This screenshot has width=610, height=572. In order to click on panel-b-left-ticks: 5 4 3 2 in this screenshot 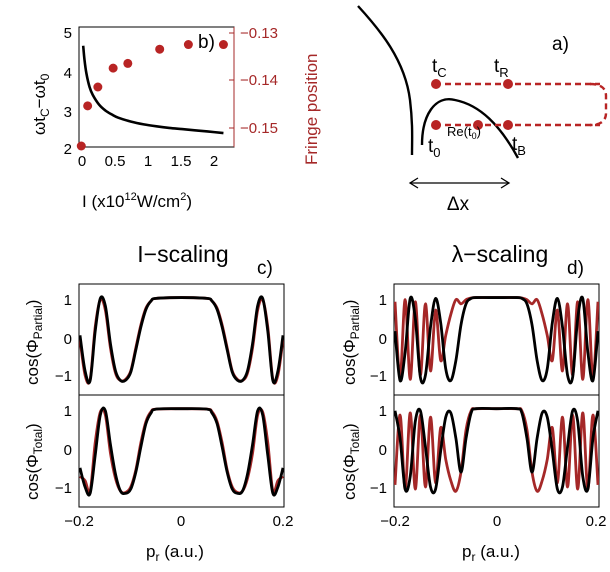, I will do `click(68, 91)`.